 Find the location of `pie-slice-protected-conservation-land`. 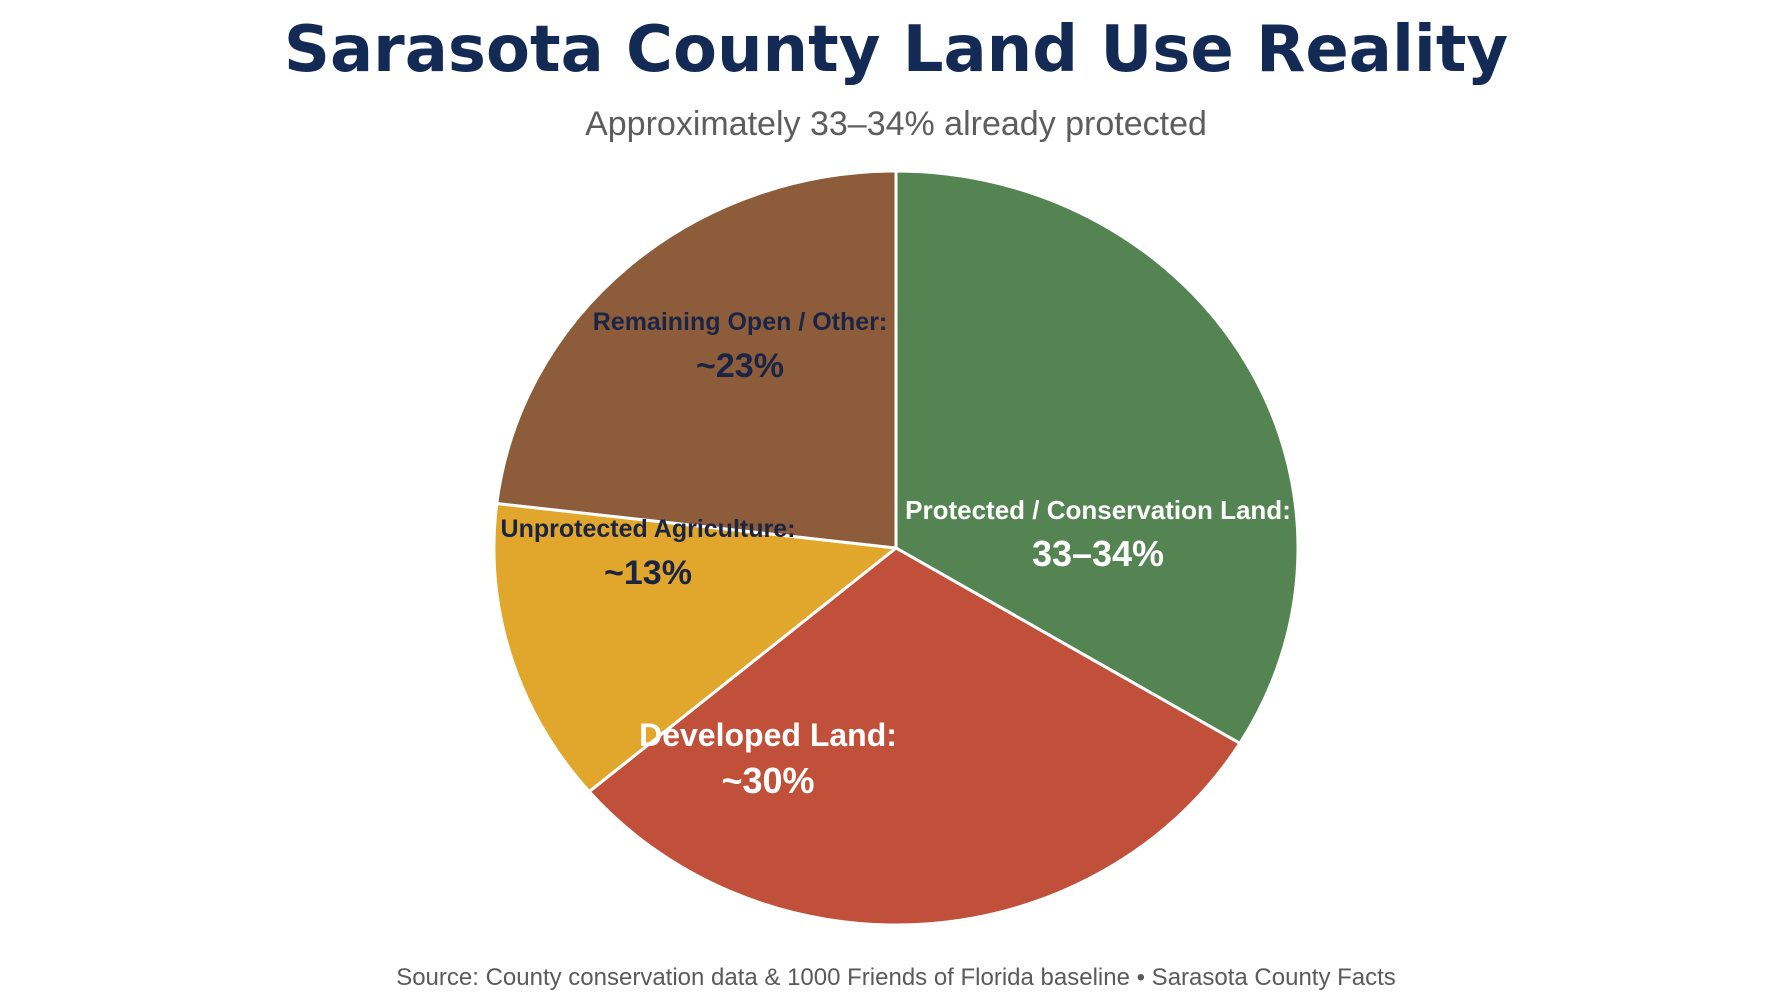

pie-slice-protected-conservation-land is located at coordinates (1097, 457).